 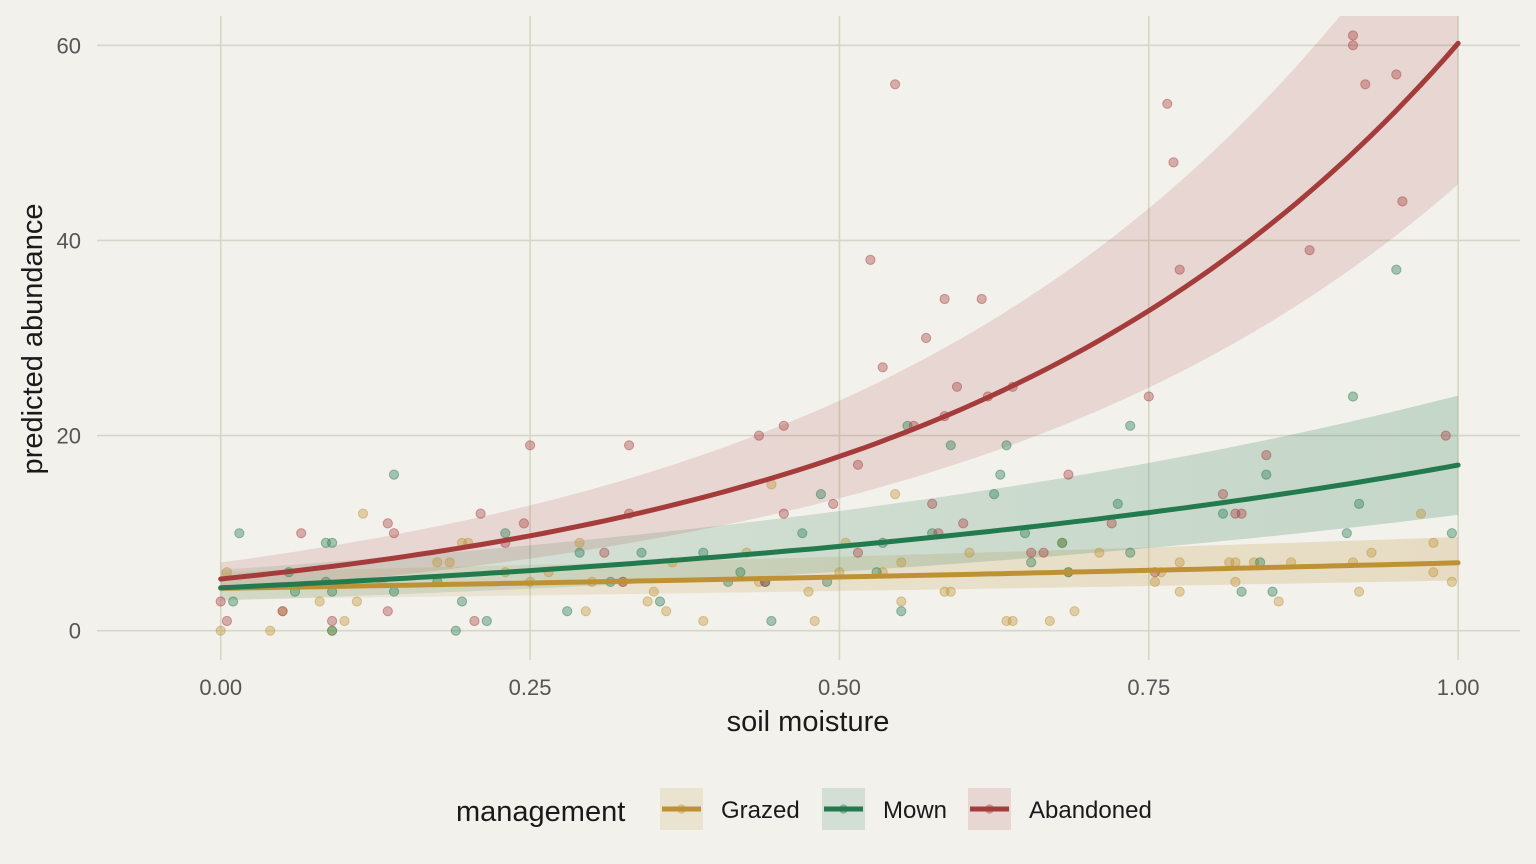 What do you see at coordinates (220, 687) in the screenshot?
I see `x-tick-label: 0.00` at bounding box center [220, 687].